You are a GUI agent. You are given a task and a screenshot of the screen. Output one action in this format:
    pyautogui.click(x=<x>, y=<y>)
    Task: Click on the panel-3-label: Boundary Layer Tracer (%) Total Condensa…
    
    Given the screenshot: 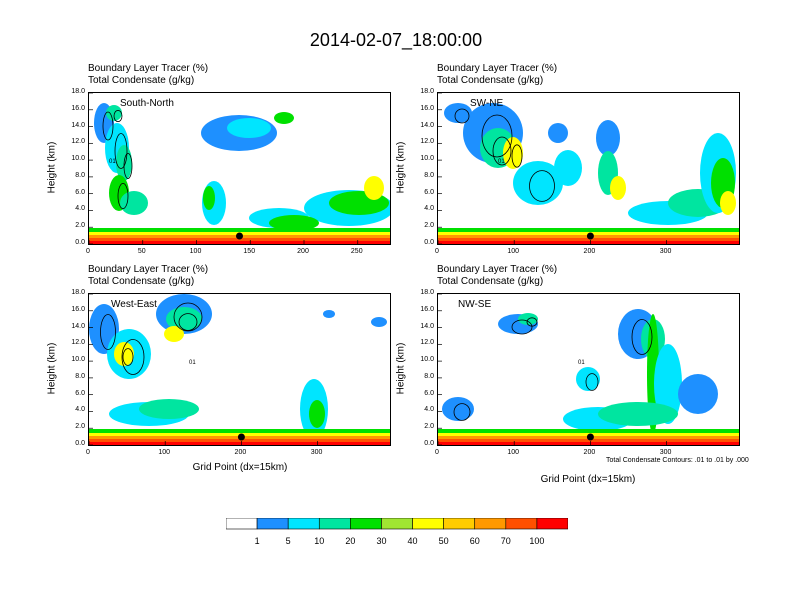 What is the action you would take?
    pyautogui.click(x=497, y=276)
    